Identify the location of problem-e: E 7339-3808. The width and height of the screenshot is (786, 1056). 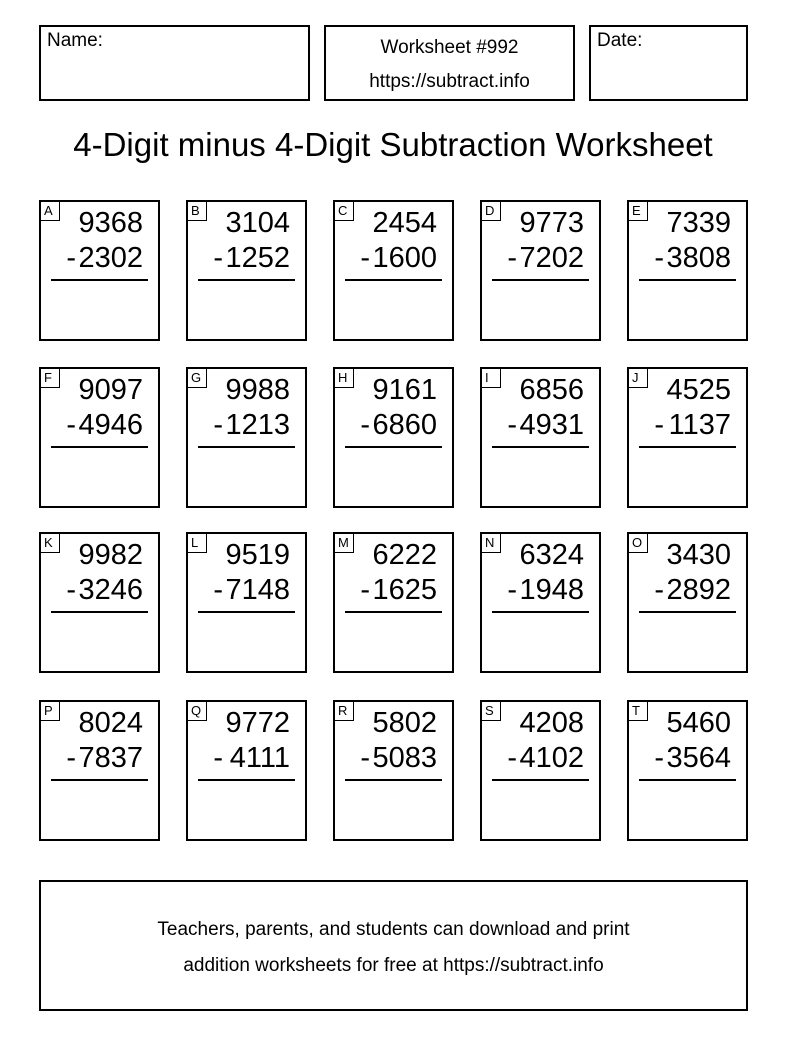
(687, 270).